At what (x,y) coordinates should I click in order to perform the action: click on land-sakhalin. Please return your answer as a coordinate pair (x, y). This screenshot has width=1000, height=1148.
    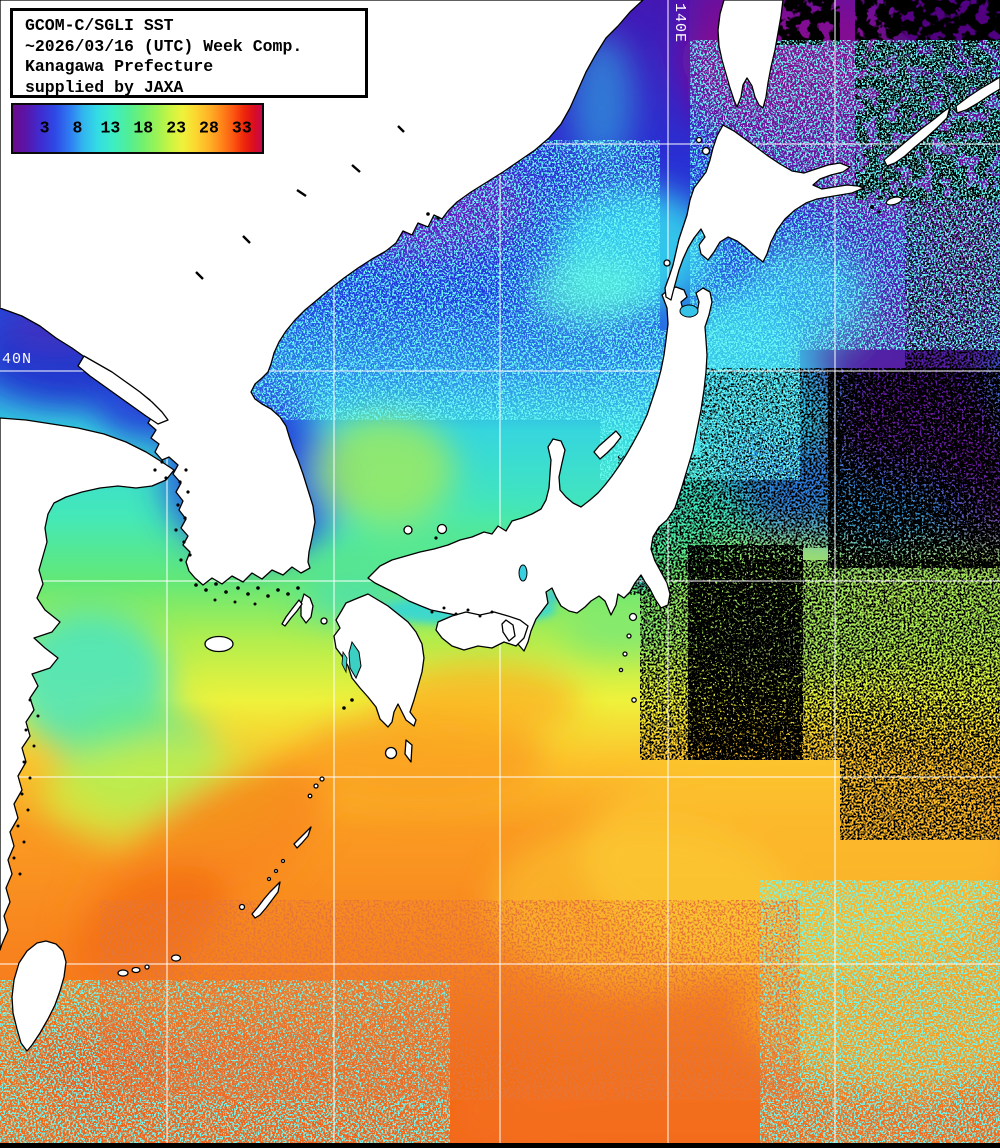
    Looking at the image, I should click on (750, 54).